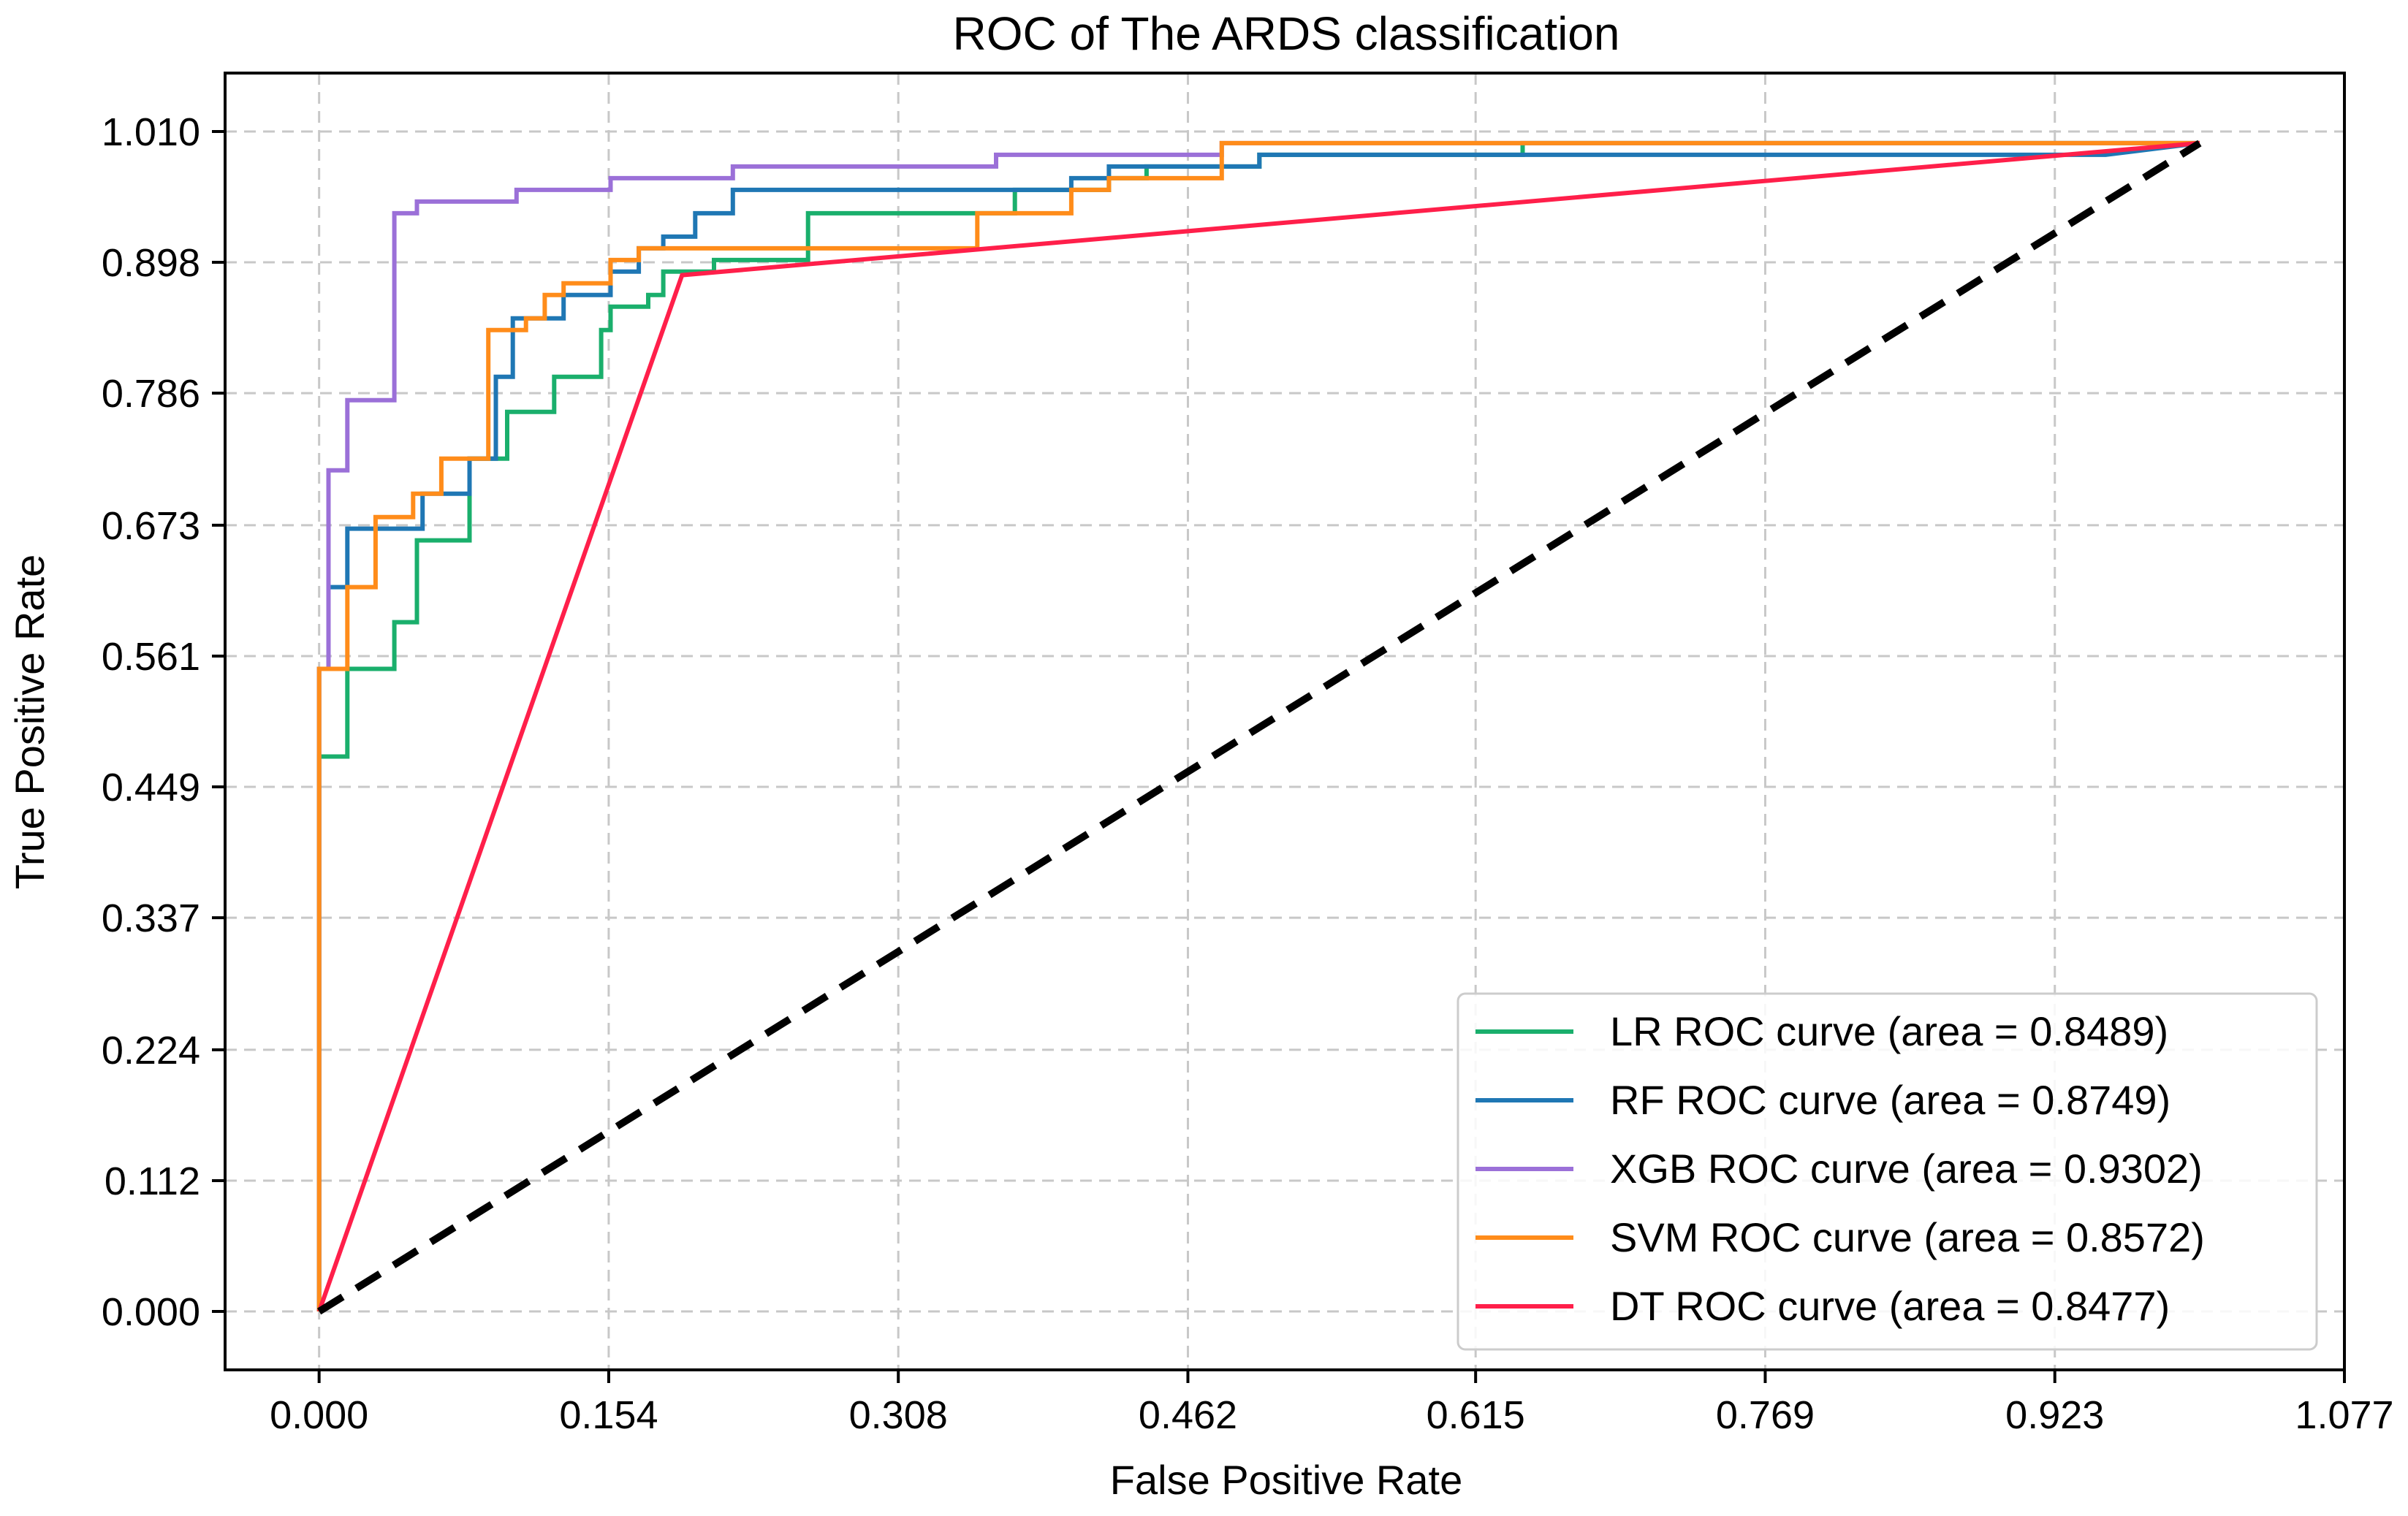 The height and width of the screenshot is (1516, 2408). I want to click on y-tick-label: 0.224, so click(151, 1051).